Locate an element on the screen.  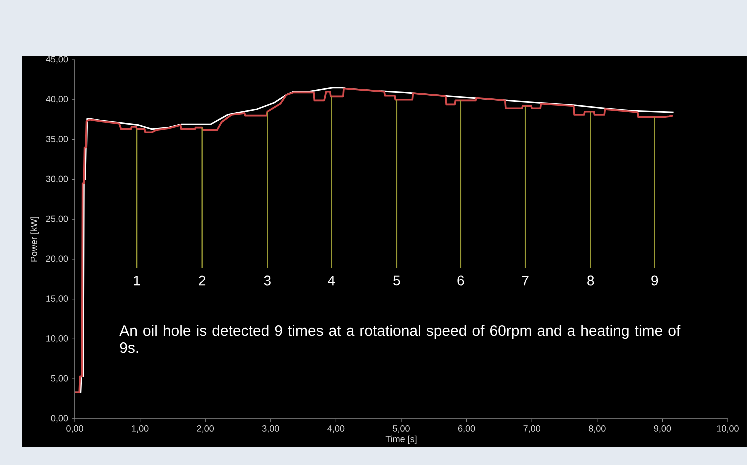
ref-line-label: 6 is located at coordinates (461, 281).